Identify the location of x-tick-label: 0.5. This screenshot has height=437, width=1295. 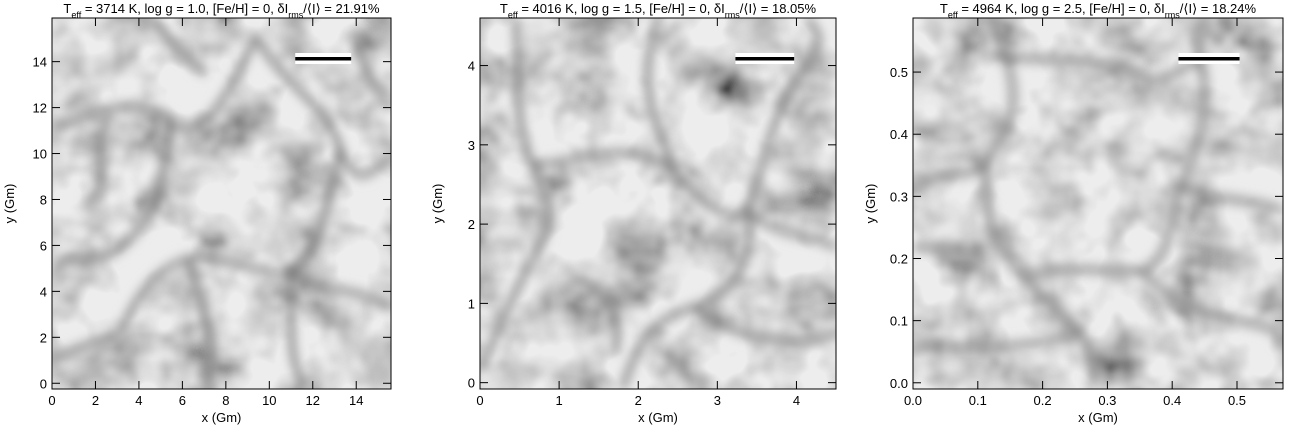
(1237, 400).